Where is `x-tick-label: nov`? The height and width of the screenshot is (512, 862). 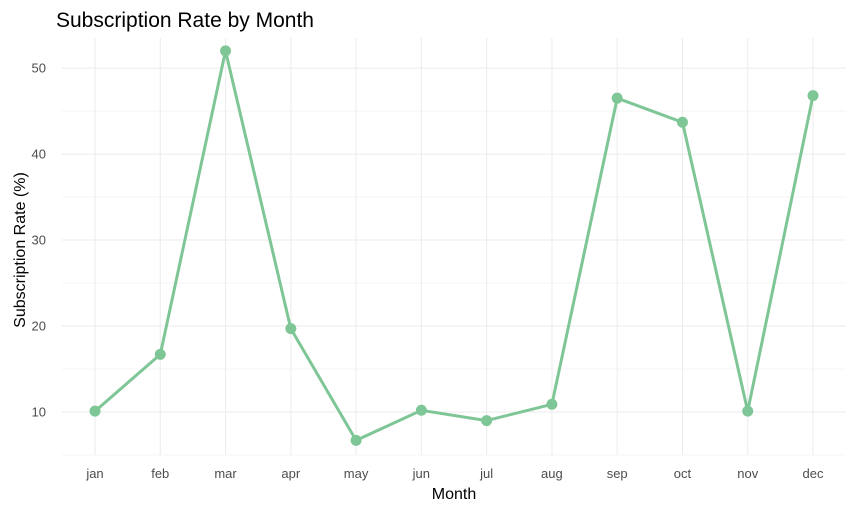 x-tick-label: nov is located at coordinates (747, 473).